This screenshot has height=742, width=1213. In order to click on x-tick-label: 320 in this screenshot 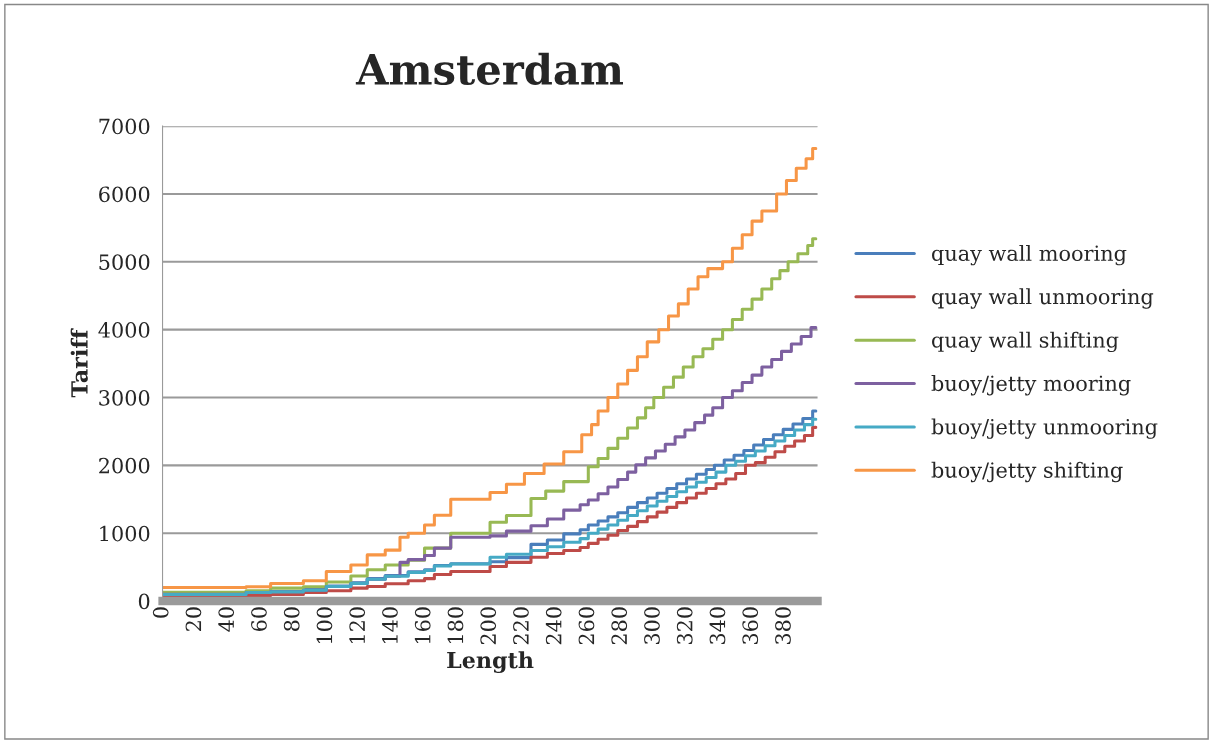, I will do `click(684, 626)`.